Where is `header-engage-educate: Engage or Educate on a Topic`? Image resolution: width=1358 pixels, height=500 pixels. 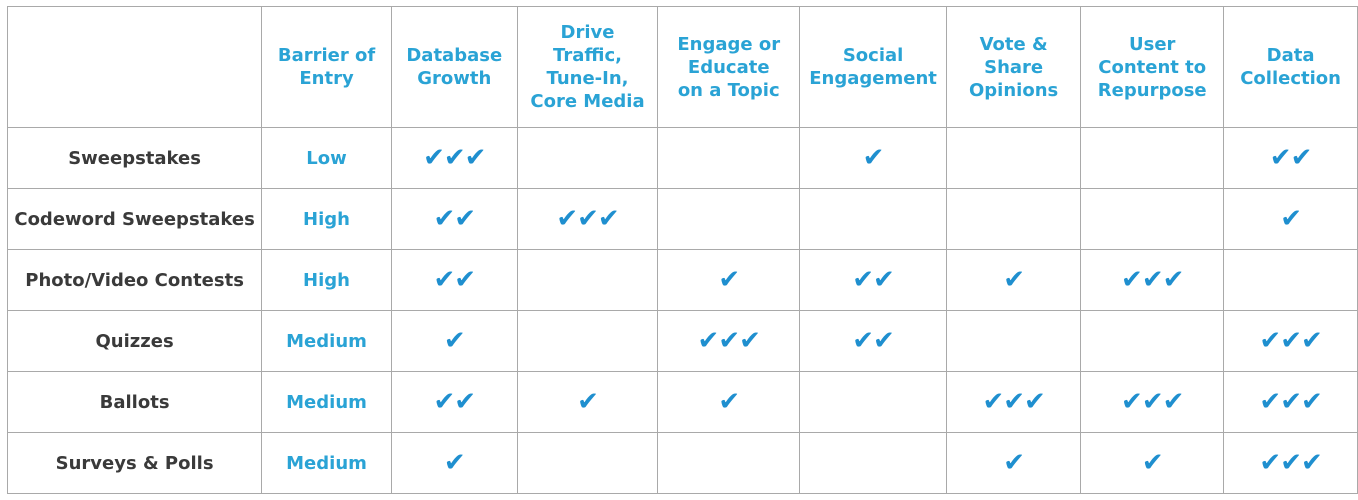
header-engage-educate: Engage or Educate on a Topic is located at coordinates (729, 67).